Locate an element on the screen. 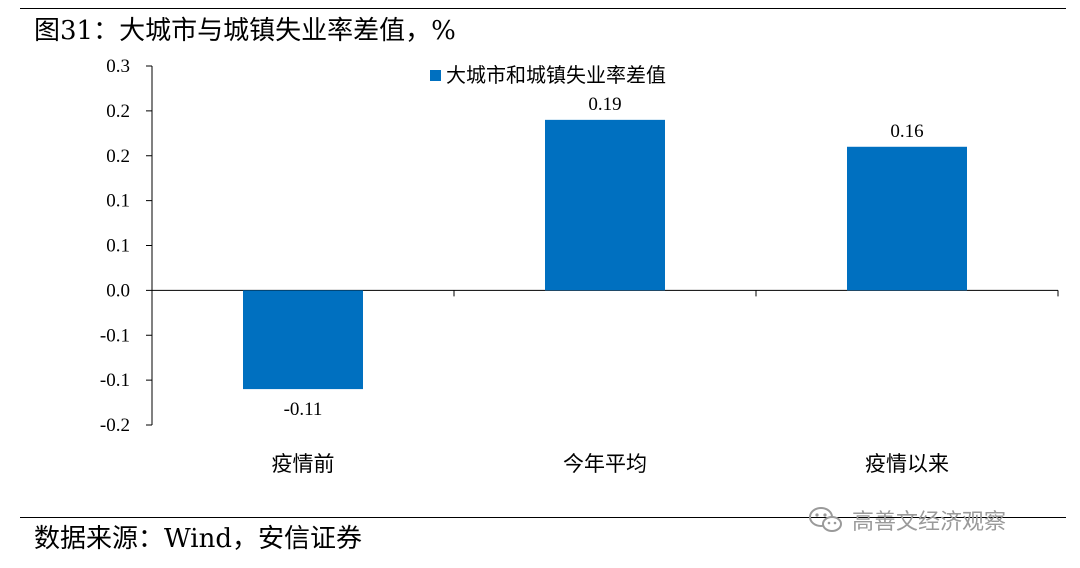  data-label: -0.11 is located at coordinates (303, 409).